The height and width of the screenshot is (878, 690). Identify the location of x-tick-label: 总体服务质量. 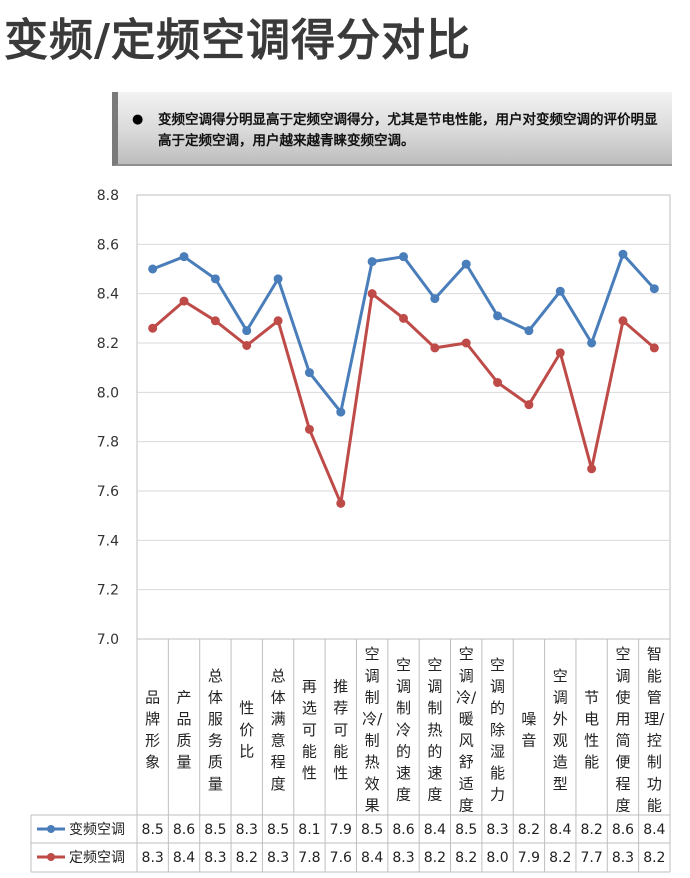
(215, 730).